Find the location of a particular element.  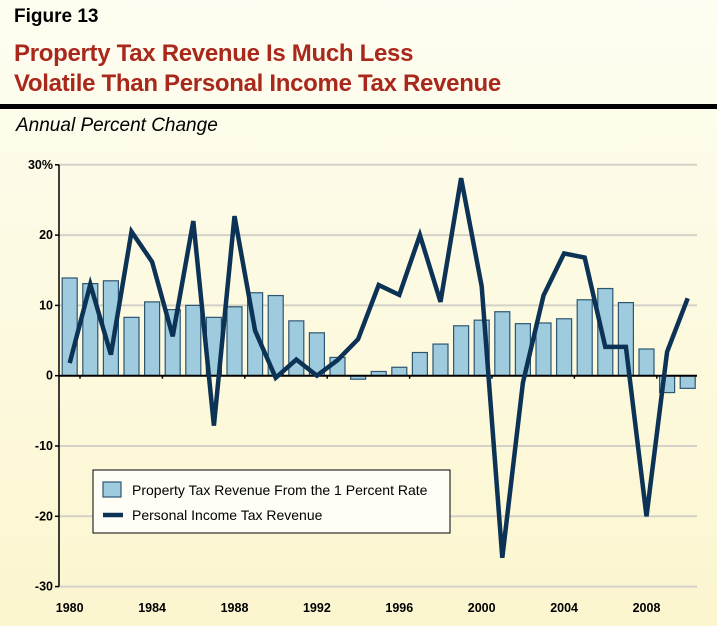

y-tick-label: -30 is located at coordinates (44, 587).